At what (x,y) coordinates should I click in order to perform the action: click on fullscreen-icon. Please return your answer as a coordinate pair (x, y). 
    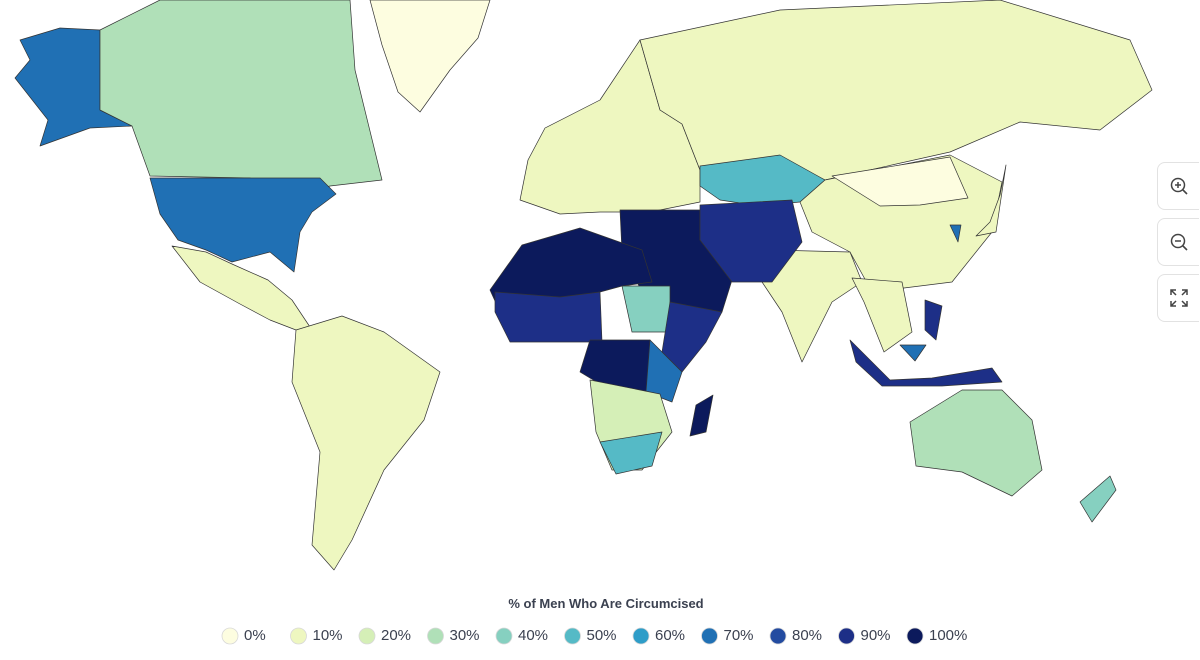
    Looking at the image, I should click on (1178, 298).